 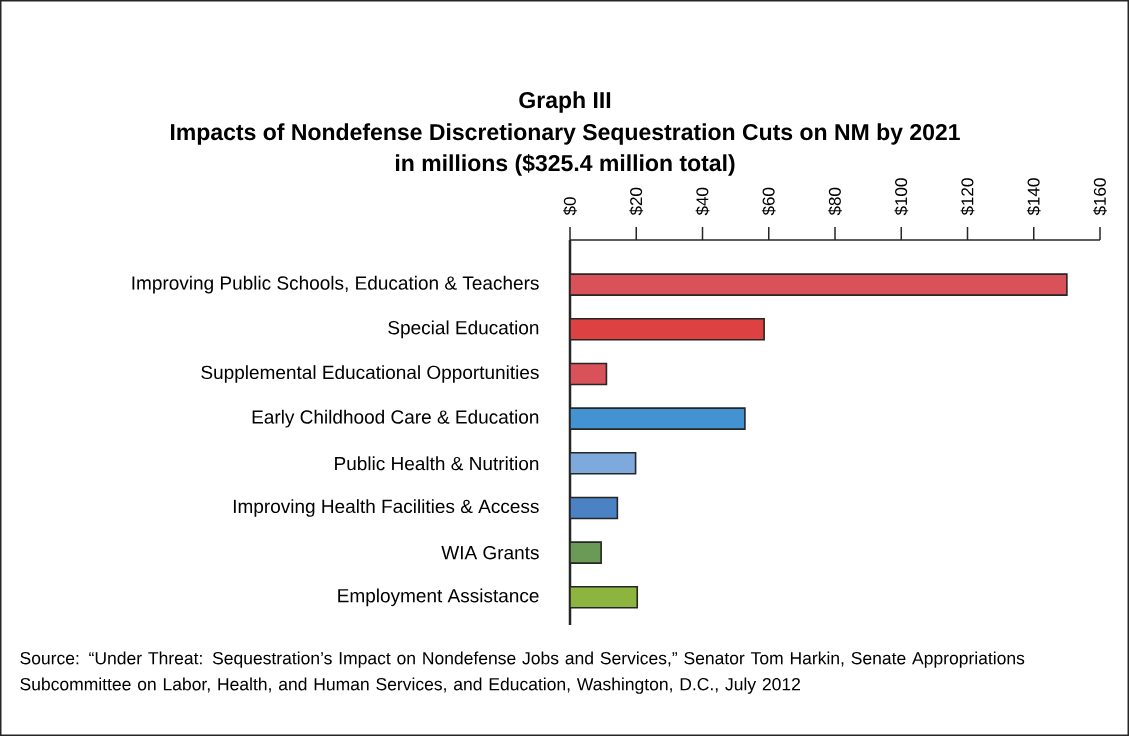 What do you see at coordinates (438, 597) in the screenshot?
I see `y-tick-label: Employment Assistance` at bounding box center [438, 597].